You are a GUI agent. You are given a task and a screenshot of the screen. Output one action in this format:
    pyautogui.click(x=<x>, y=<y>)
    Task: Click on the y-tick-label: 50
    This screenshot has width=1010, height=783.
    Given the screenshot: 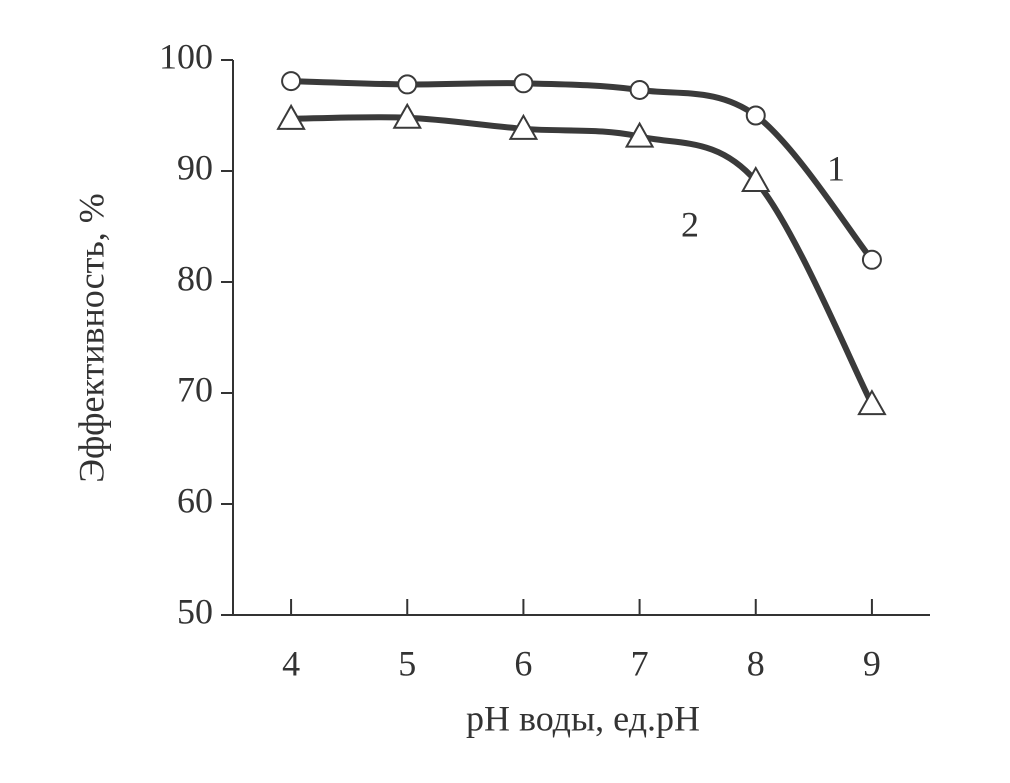 What is the action you would take?
    pyautogui.click(x=195, y=611)
    